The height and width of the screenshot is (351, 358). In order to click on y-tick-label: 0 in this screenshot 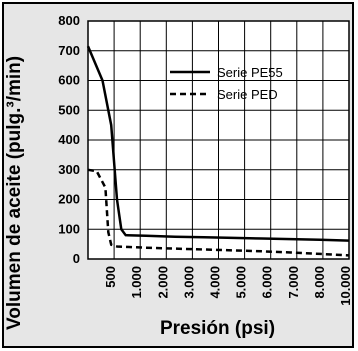, I will do `click(76, 258)`.